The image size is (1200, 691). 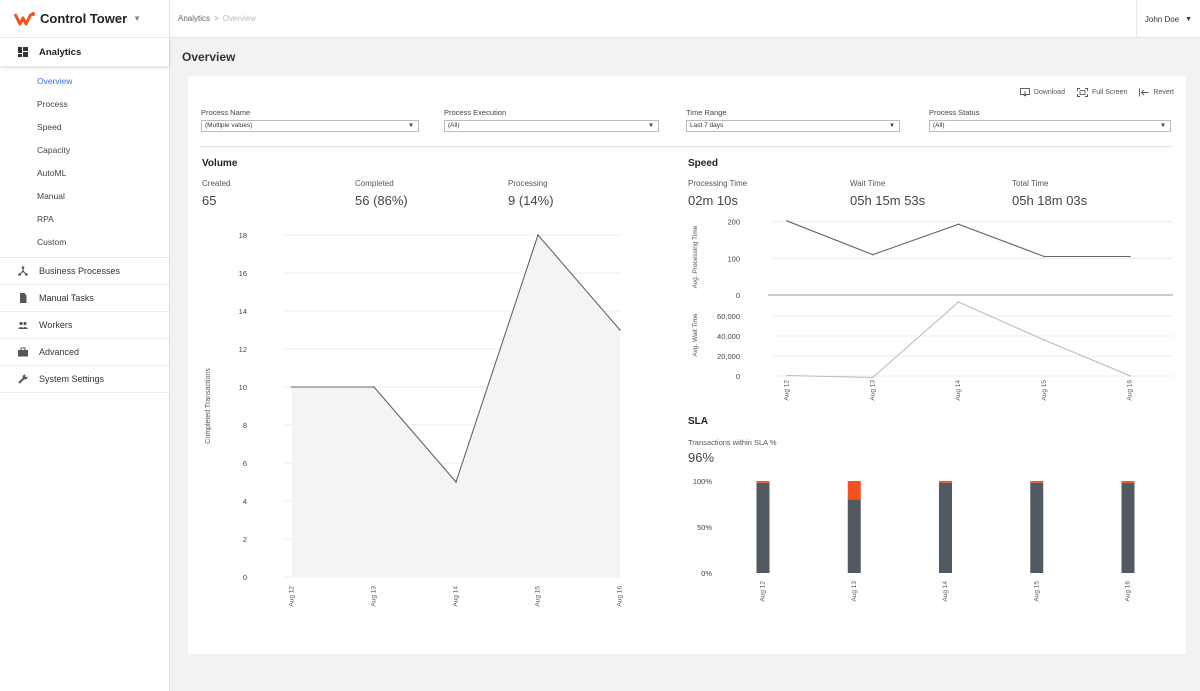 What do you see at coordinates (728, 316) in the screenshot?
I see `wait-time-y-tick-label: 60,000` at bounding box center [728, 316].